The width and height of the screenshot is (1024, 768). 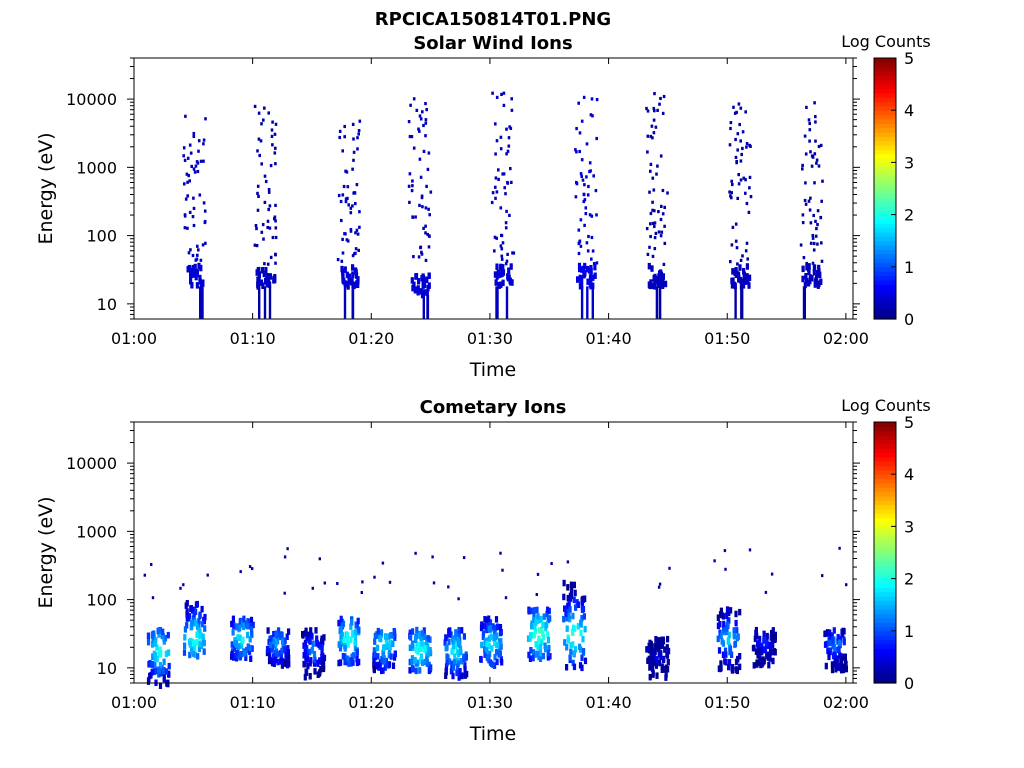 I want to click on x-tick-label: 01:40, so click(x=609, y=338).